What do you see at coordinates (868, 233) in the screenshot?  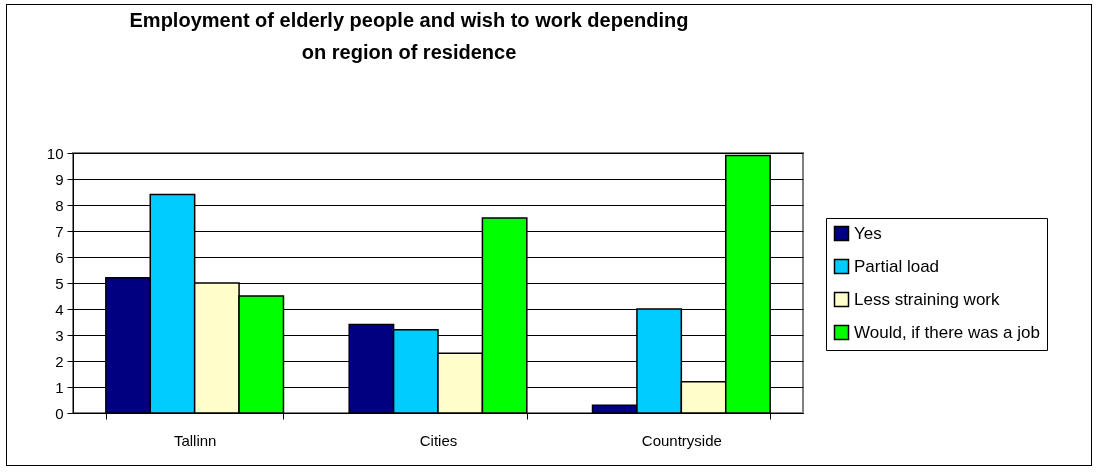 I see `legend-label: Yes` at bounding box center [868, 233].